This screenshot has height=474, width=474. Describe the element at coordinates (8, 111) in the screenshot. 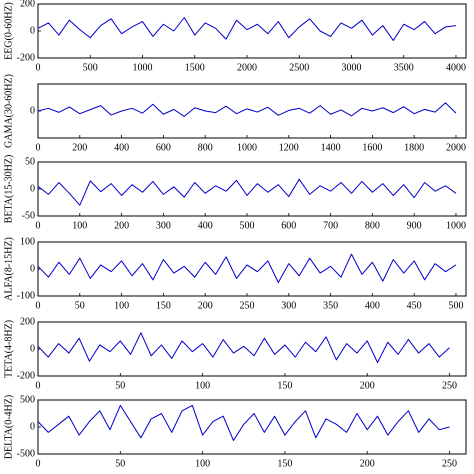

I see `y-axis-label: GAMA(30-60HZ)` at that location.